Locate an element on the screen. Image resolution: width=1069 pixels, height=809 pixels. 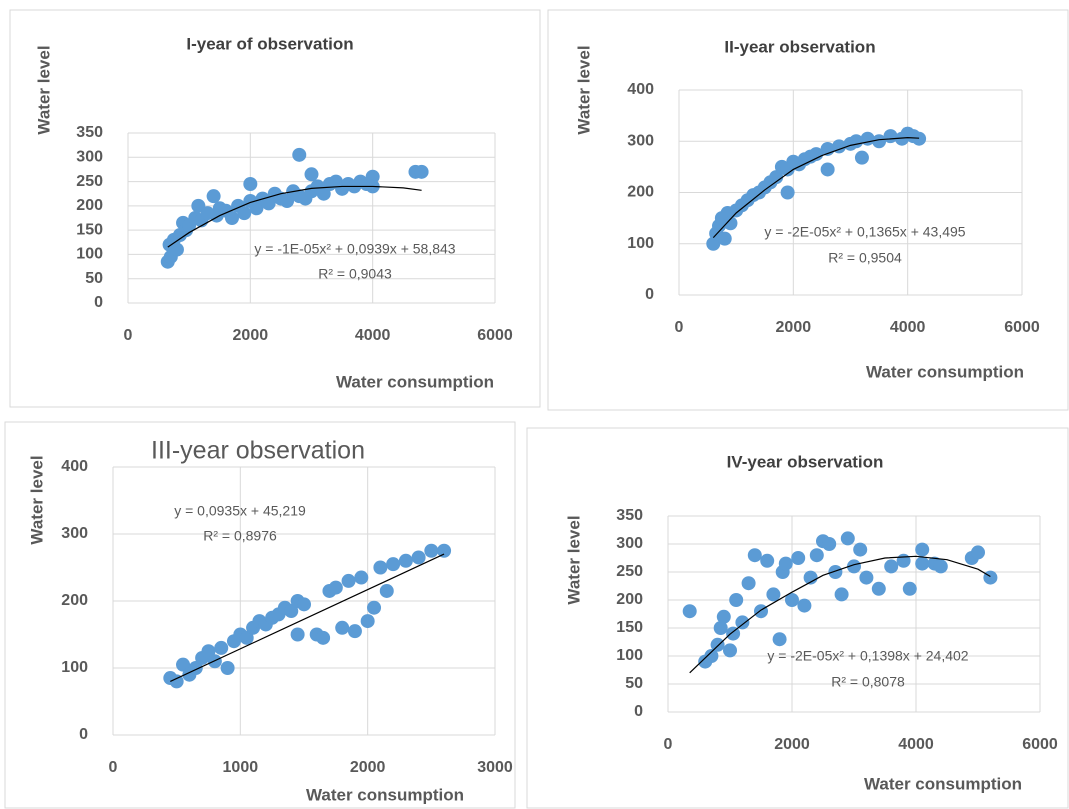
chart-title: I-year of observation is located at coordinates (269, 43).